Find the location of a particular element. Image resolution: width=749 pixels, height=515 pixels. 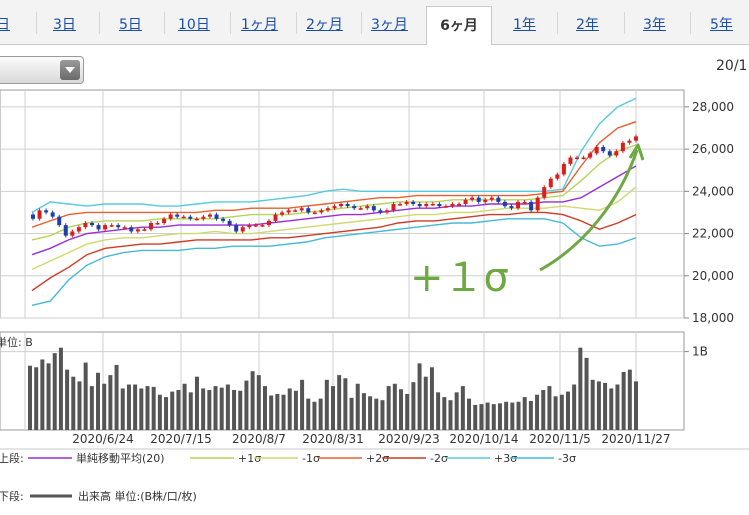

legend-volume-label: 出来高 単位:(B株/口/枚) is located at coordinates (137, 496).